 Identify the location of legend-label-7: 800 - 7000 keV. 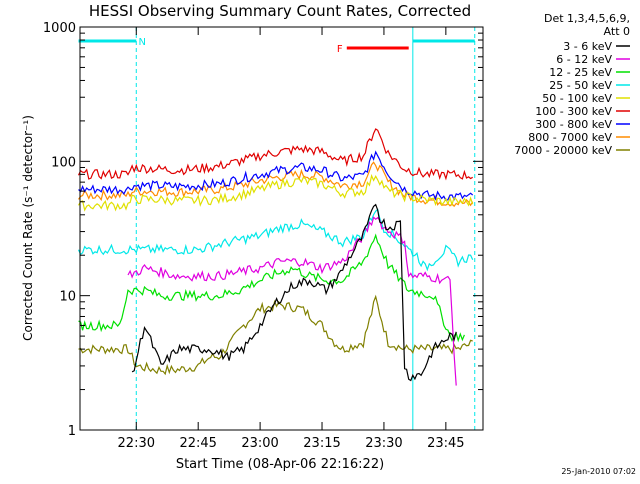
(570, 137).